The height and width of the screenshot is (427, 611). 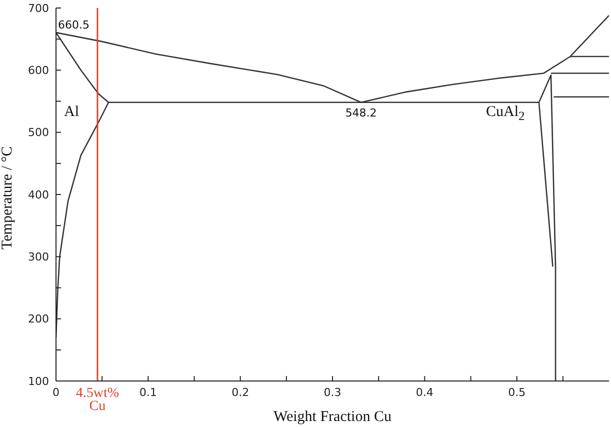 I want to click on x-tick-label: 0.2, so click(x=241, y=392).